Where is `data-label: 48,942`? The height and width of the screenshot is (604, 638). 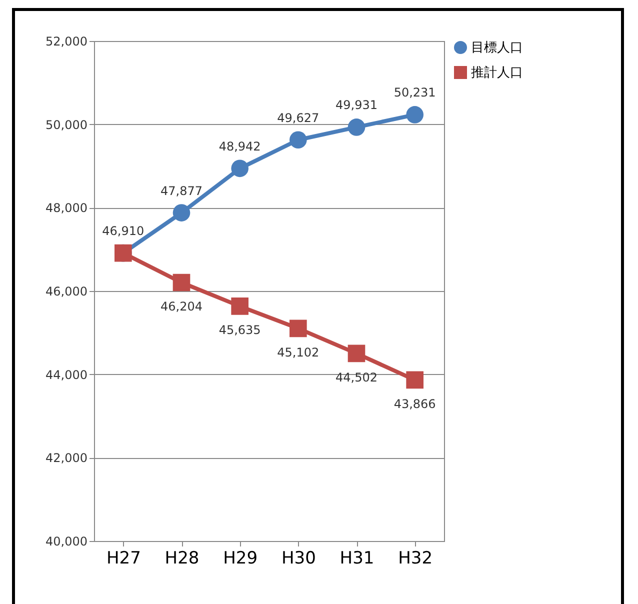 data-label: 48,942 is located at coordinates (239, 146).